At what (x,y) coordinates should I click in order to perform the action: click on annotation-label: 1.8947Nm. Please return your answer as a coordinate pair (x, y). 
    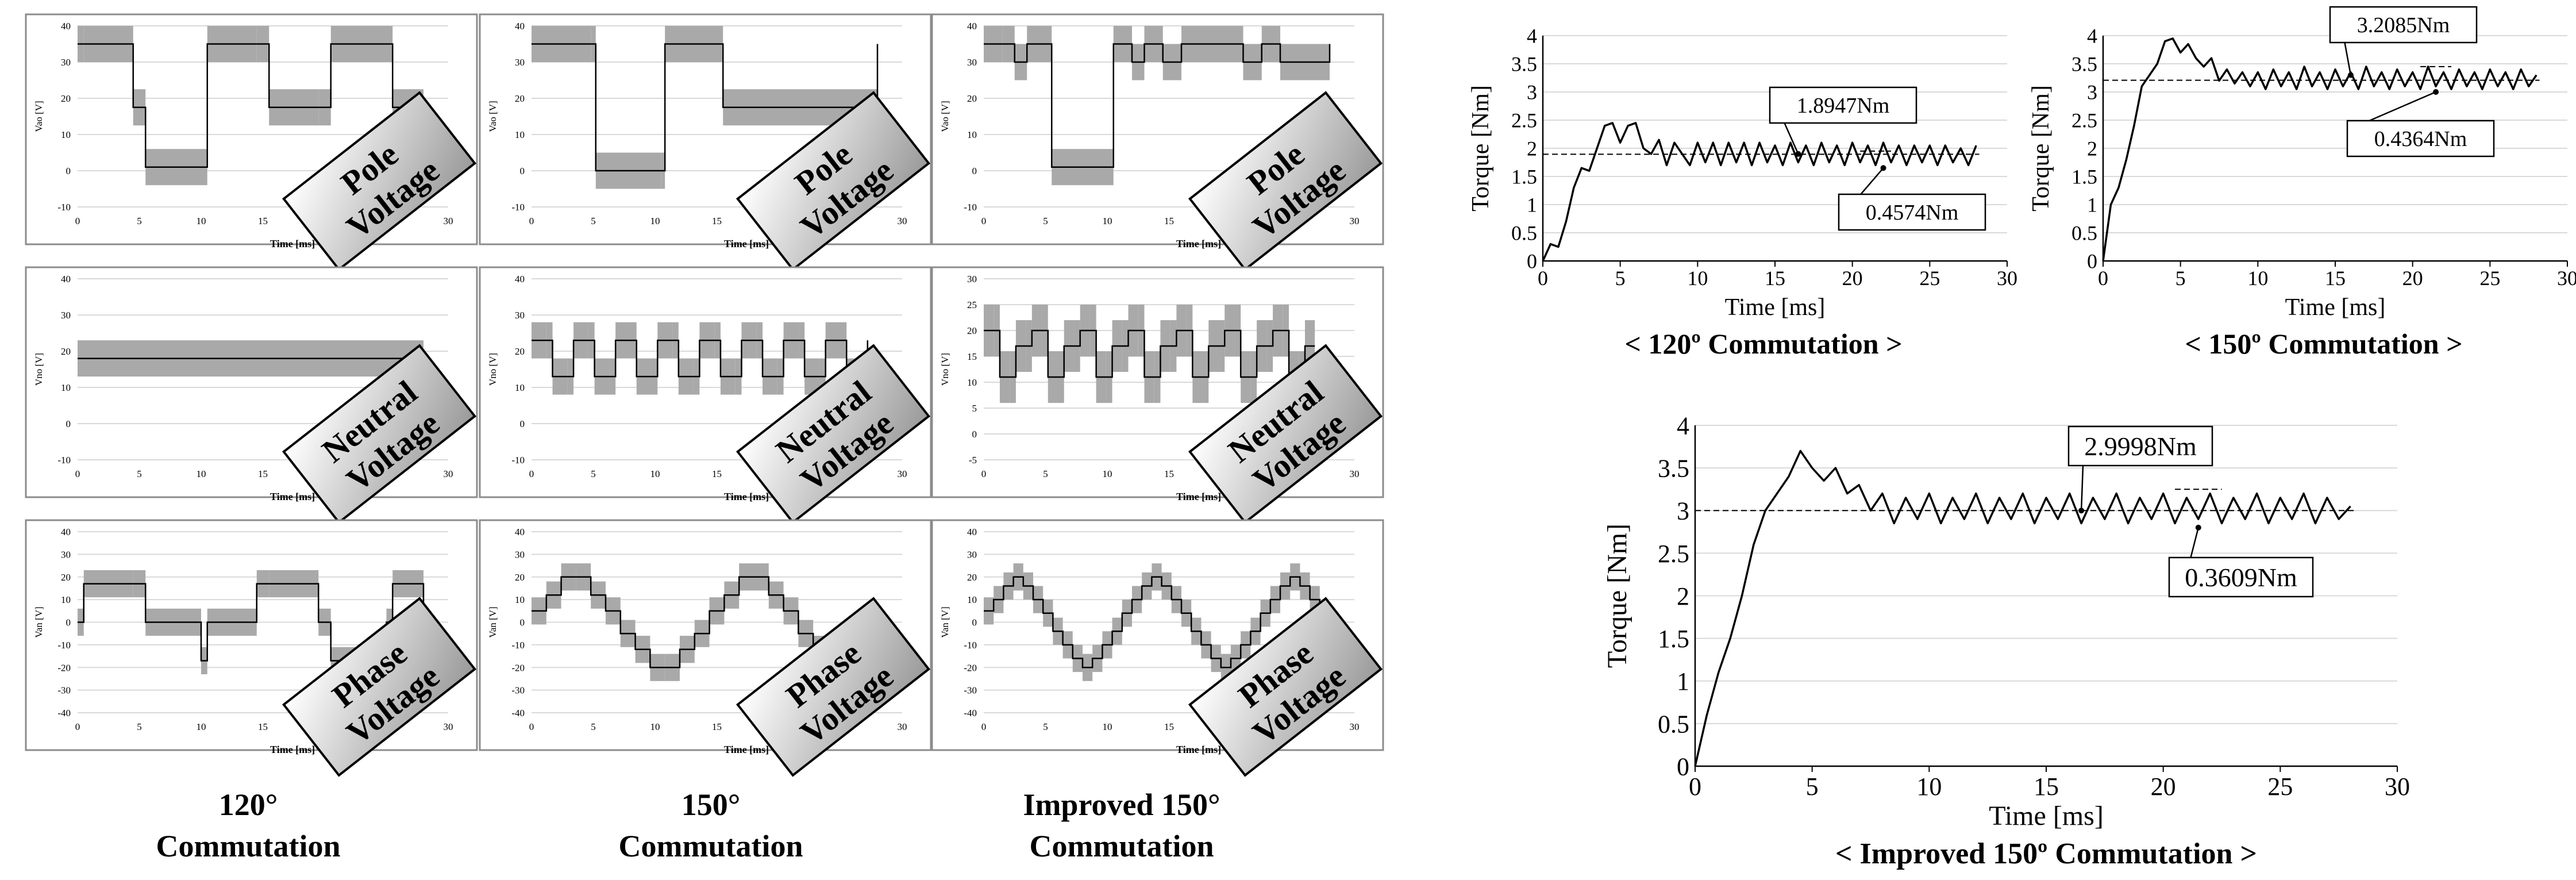
    Looking at the image, I should click on (1843, 106).